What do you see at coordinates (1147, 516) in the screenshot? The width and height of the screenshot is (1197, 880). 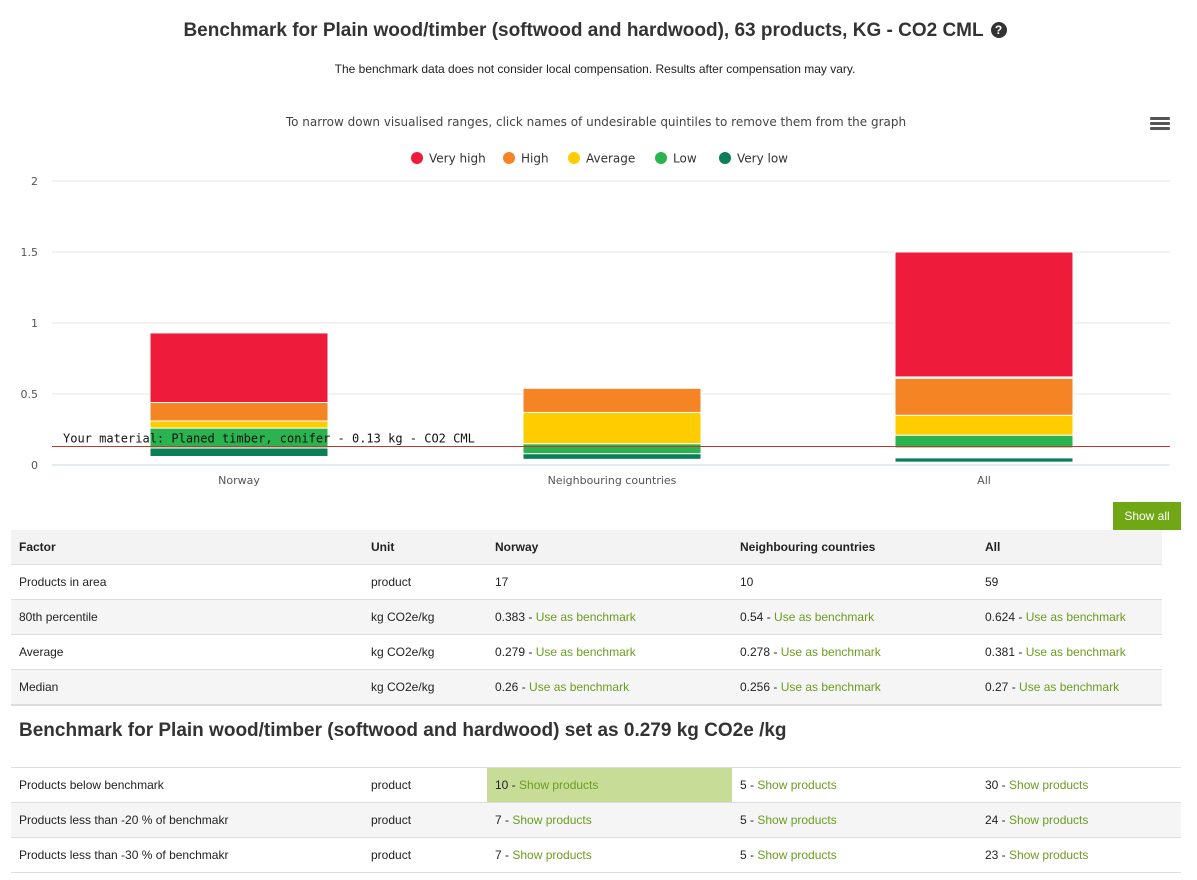 I see `show-all-button: Show all` at bounding box center [1147, 516].